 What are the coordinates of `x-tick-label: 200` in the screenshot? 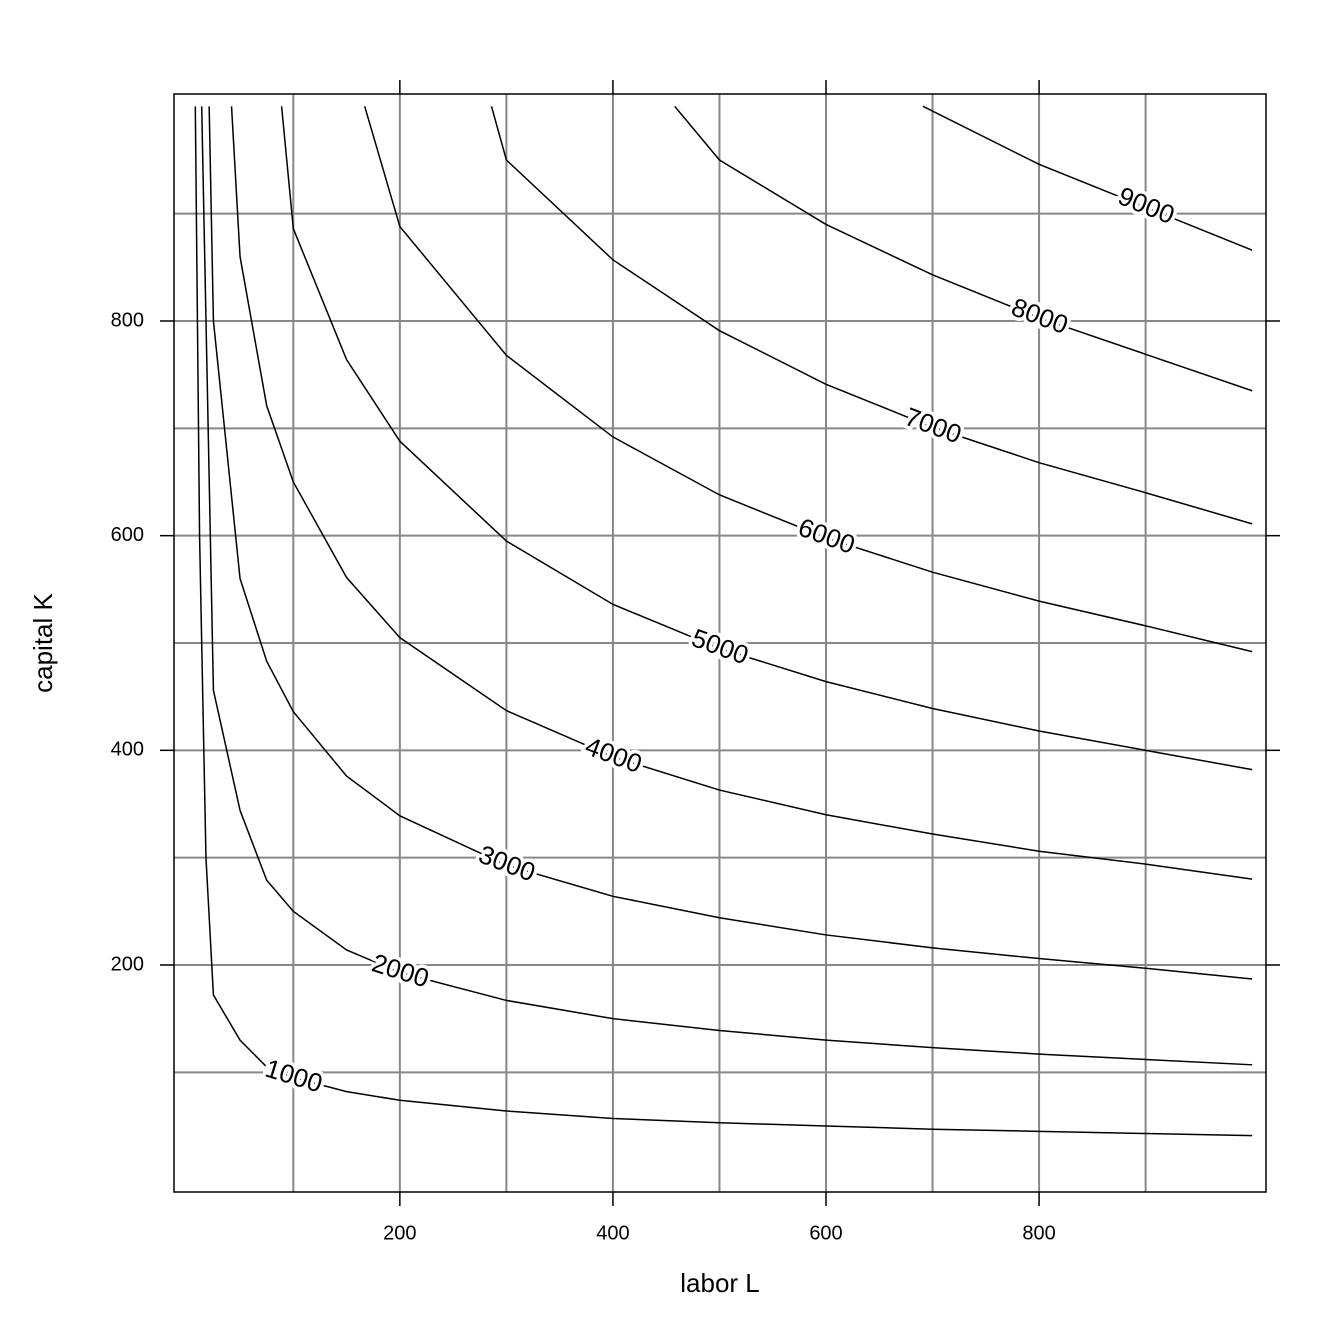 It's located at (399, 1233).